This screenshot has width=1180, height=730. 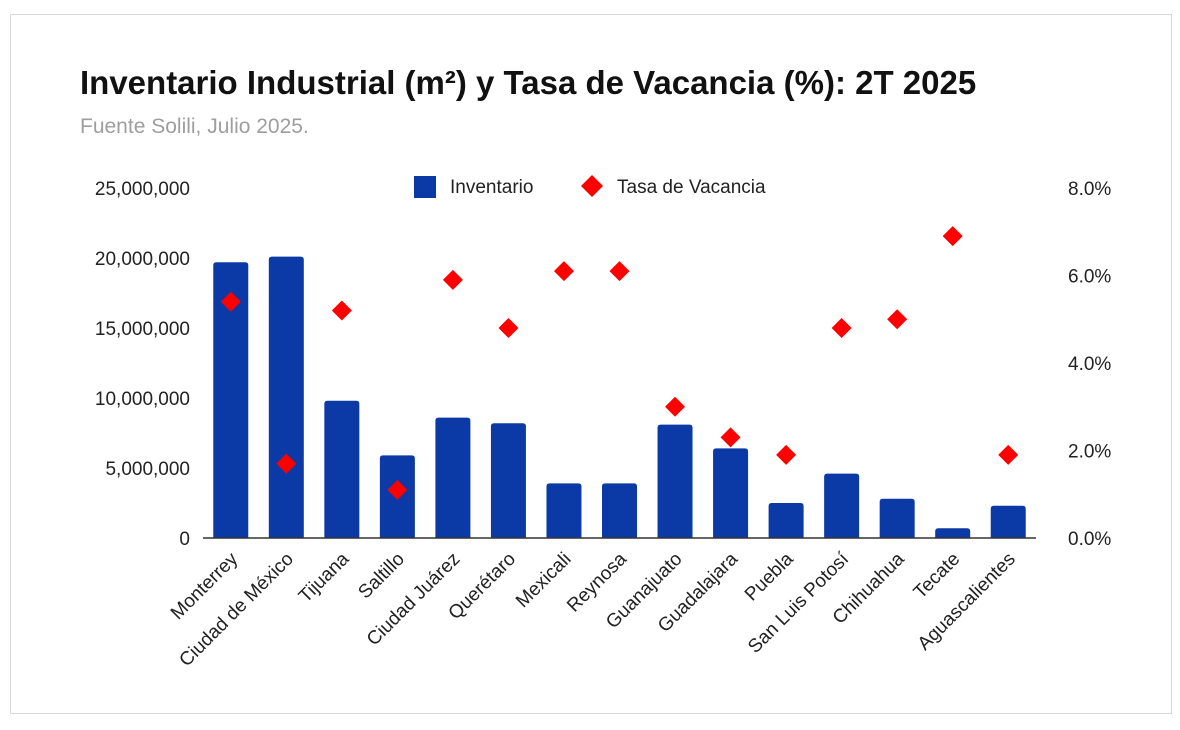 I want to click on legend: Inventario Tasa de Vacancia, so click(x=590, y=186).